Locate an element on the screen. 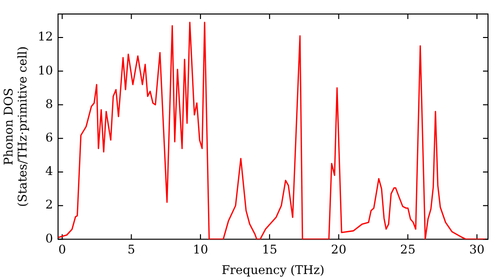  x-tick-label: 5 is located at coordinates (132, 249).